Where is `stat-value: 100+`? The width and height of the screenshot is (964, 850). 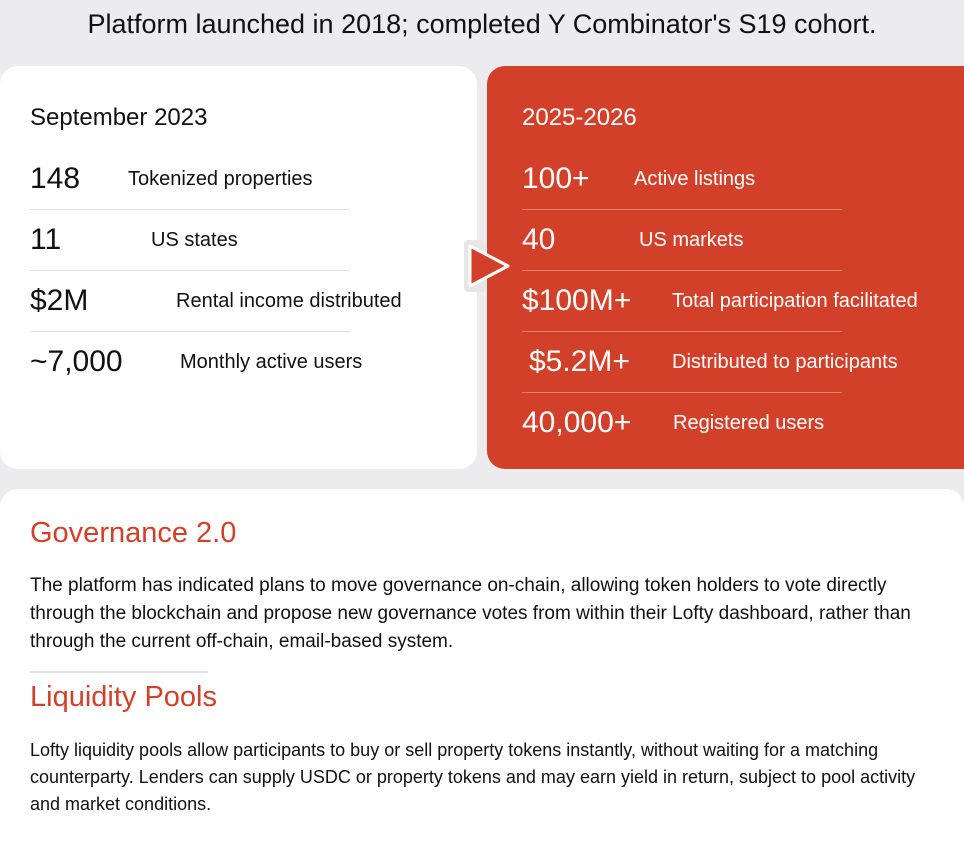
stat-value: 100+ is located at coordinates (556, 178).